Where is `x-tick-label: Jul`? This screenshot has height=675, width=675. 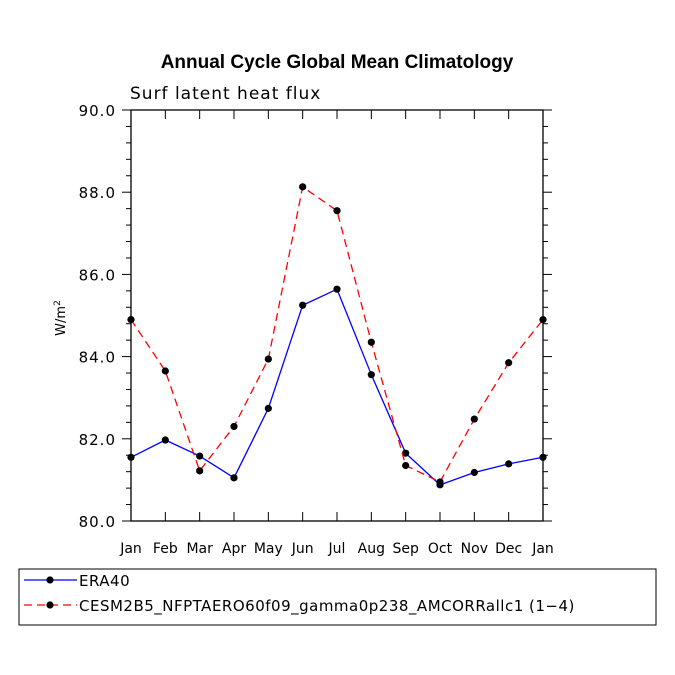
x-tick-label: Jul is located at coordinates (337, 549).